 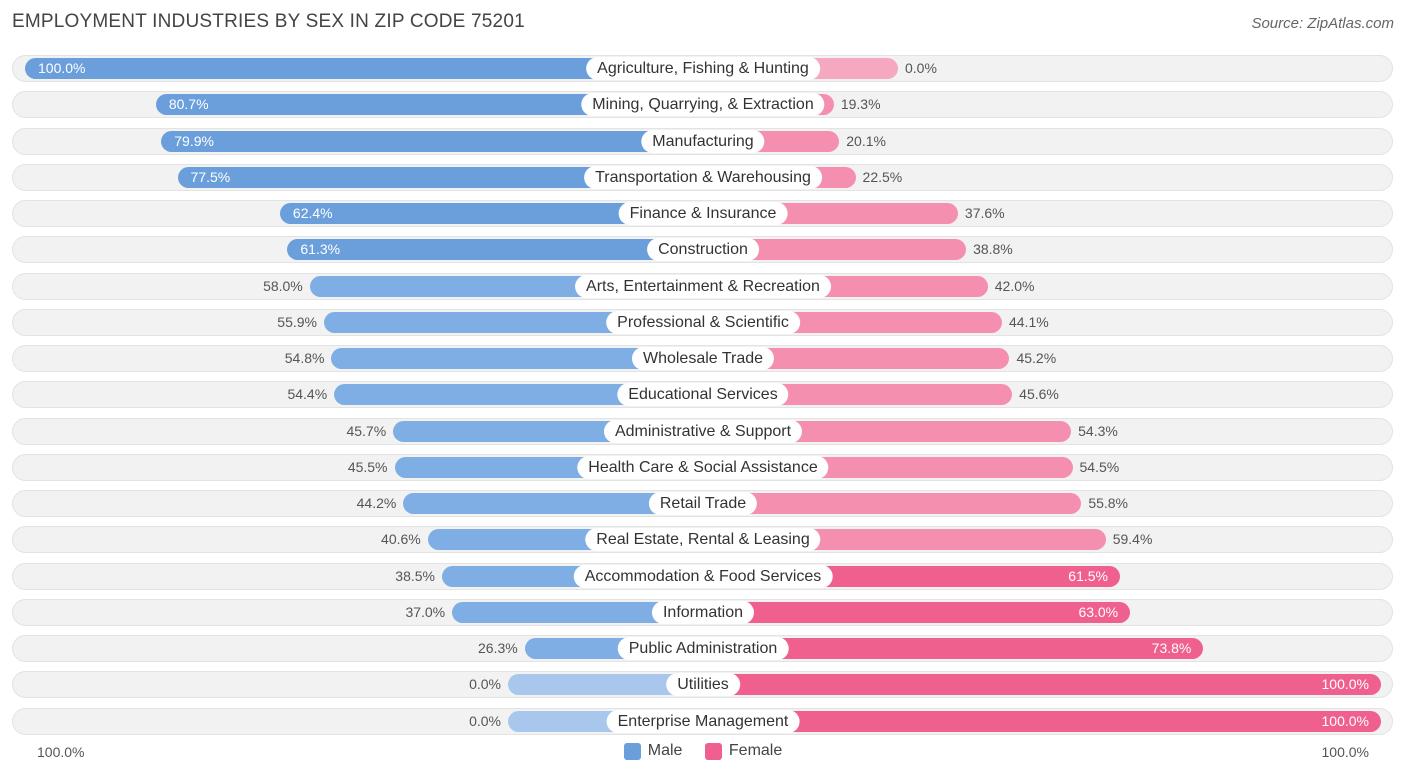 I want to click on category-label: Manufacturing, so click(x=703, y=141).